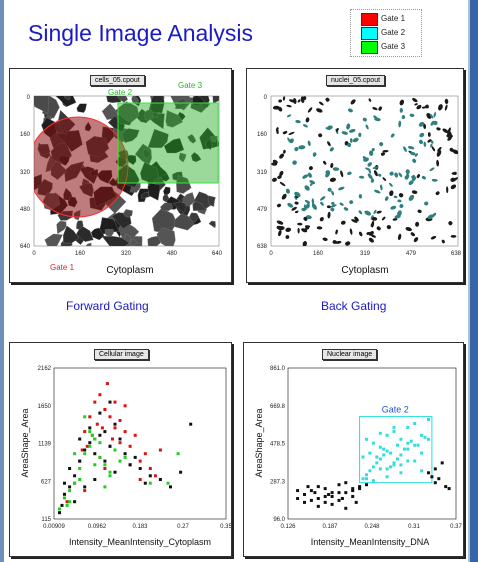  I want to click on gate-2-rectangle, so click(396, 450).